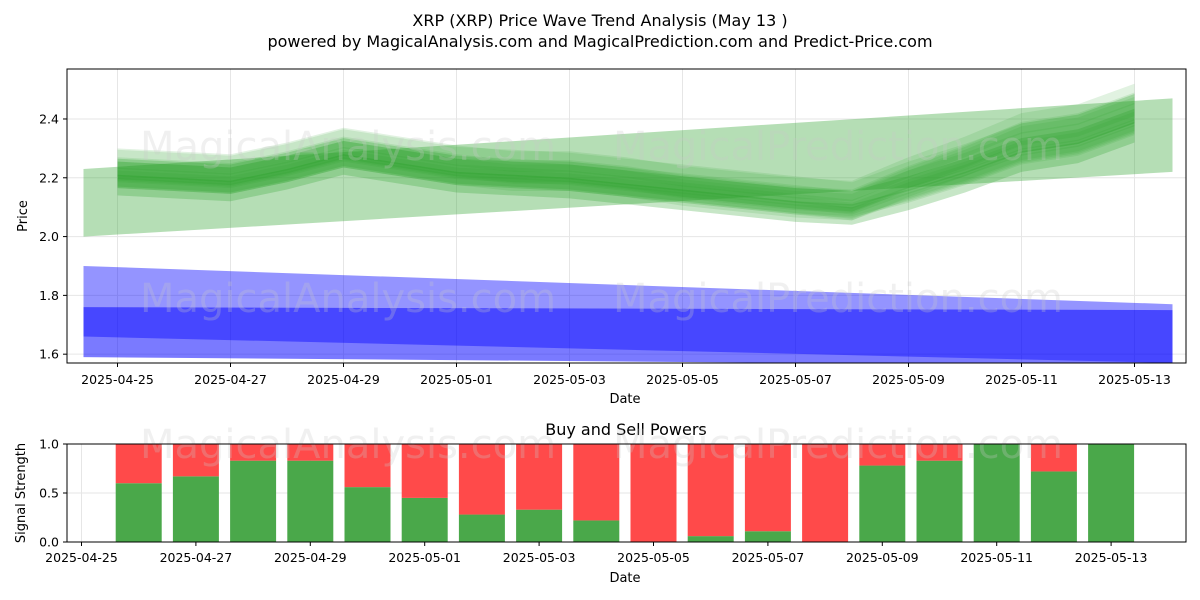 This screenshot has height=600, width=1200. What do you see at coordinates (795, 379) in the screenshot?
I see `price-x-tick-label: 2025-05-07` at bounding box center [795, 379].